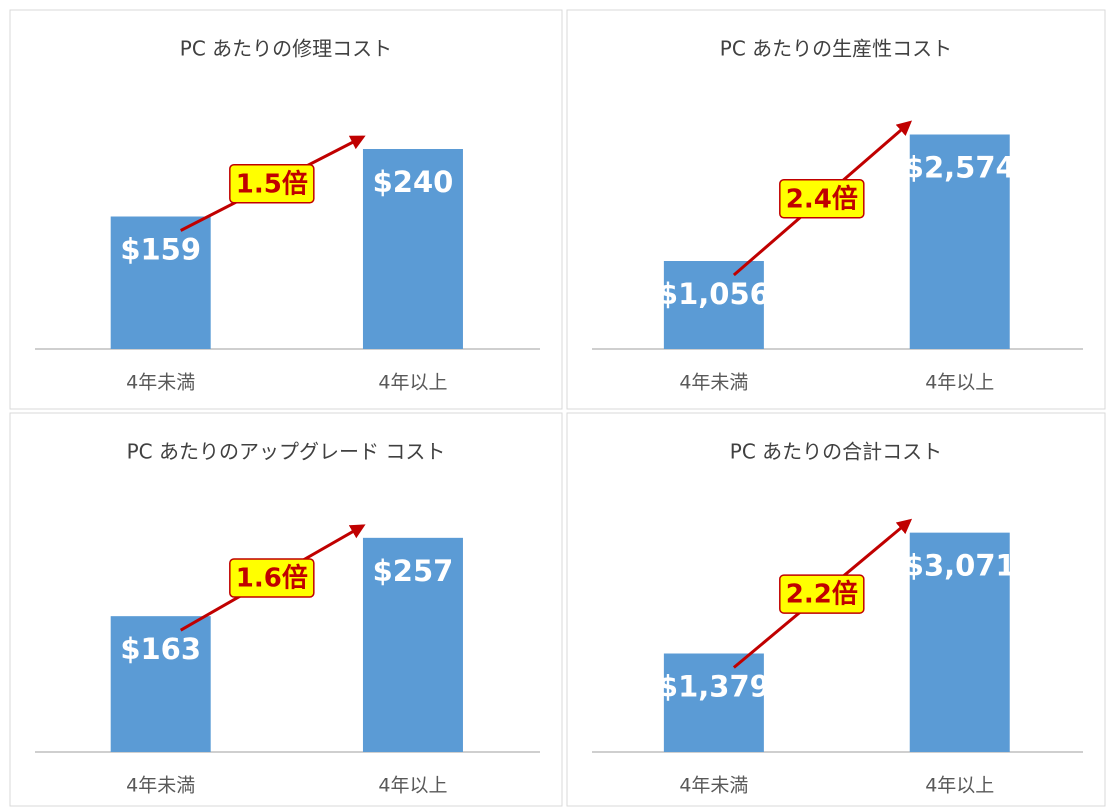 This screenshot has height=811, width=1110. Describe the element at coordinates (160, 649) in the screenshot. I see `value-label: $163` at that location.